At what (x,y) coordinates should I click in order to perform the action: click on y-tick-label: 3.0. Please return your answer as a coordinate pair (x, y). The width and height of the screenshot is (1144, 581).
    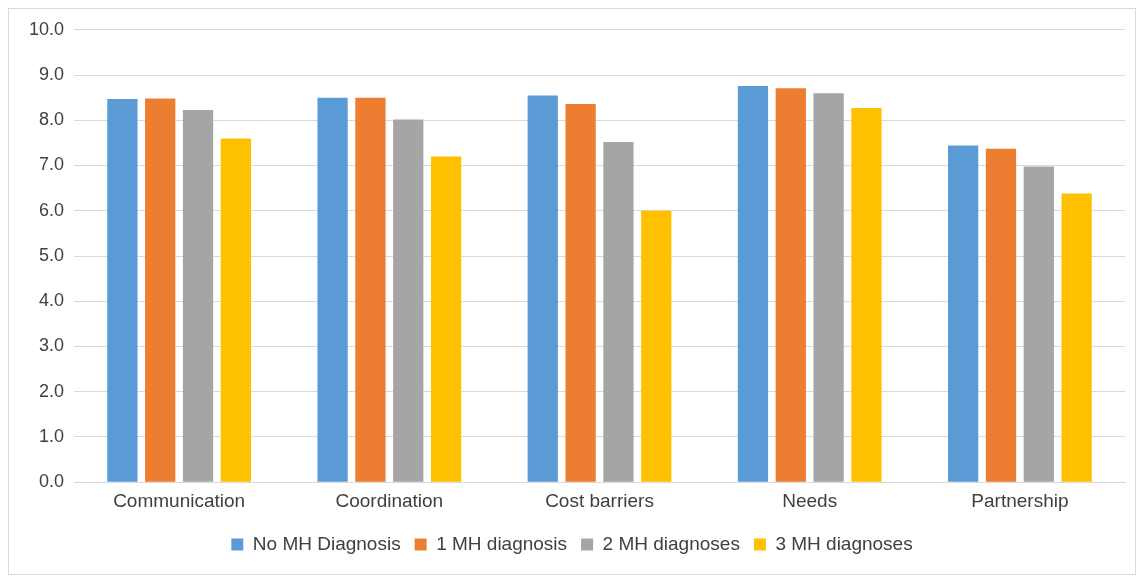
    Looking at the image, I should click on (52, 345).